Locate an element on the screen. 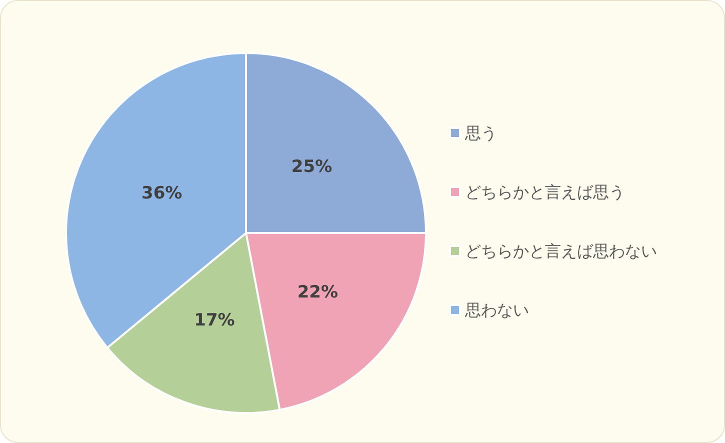 The image size is (725, 443). data-label: 17% is located at coordinates (214, 320).